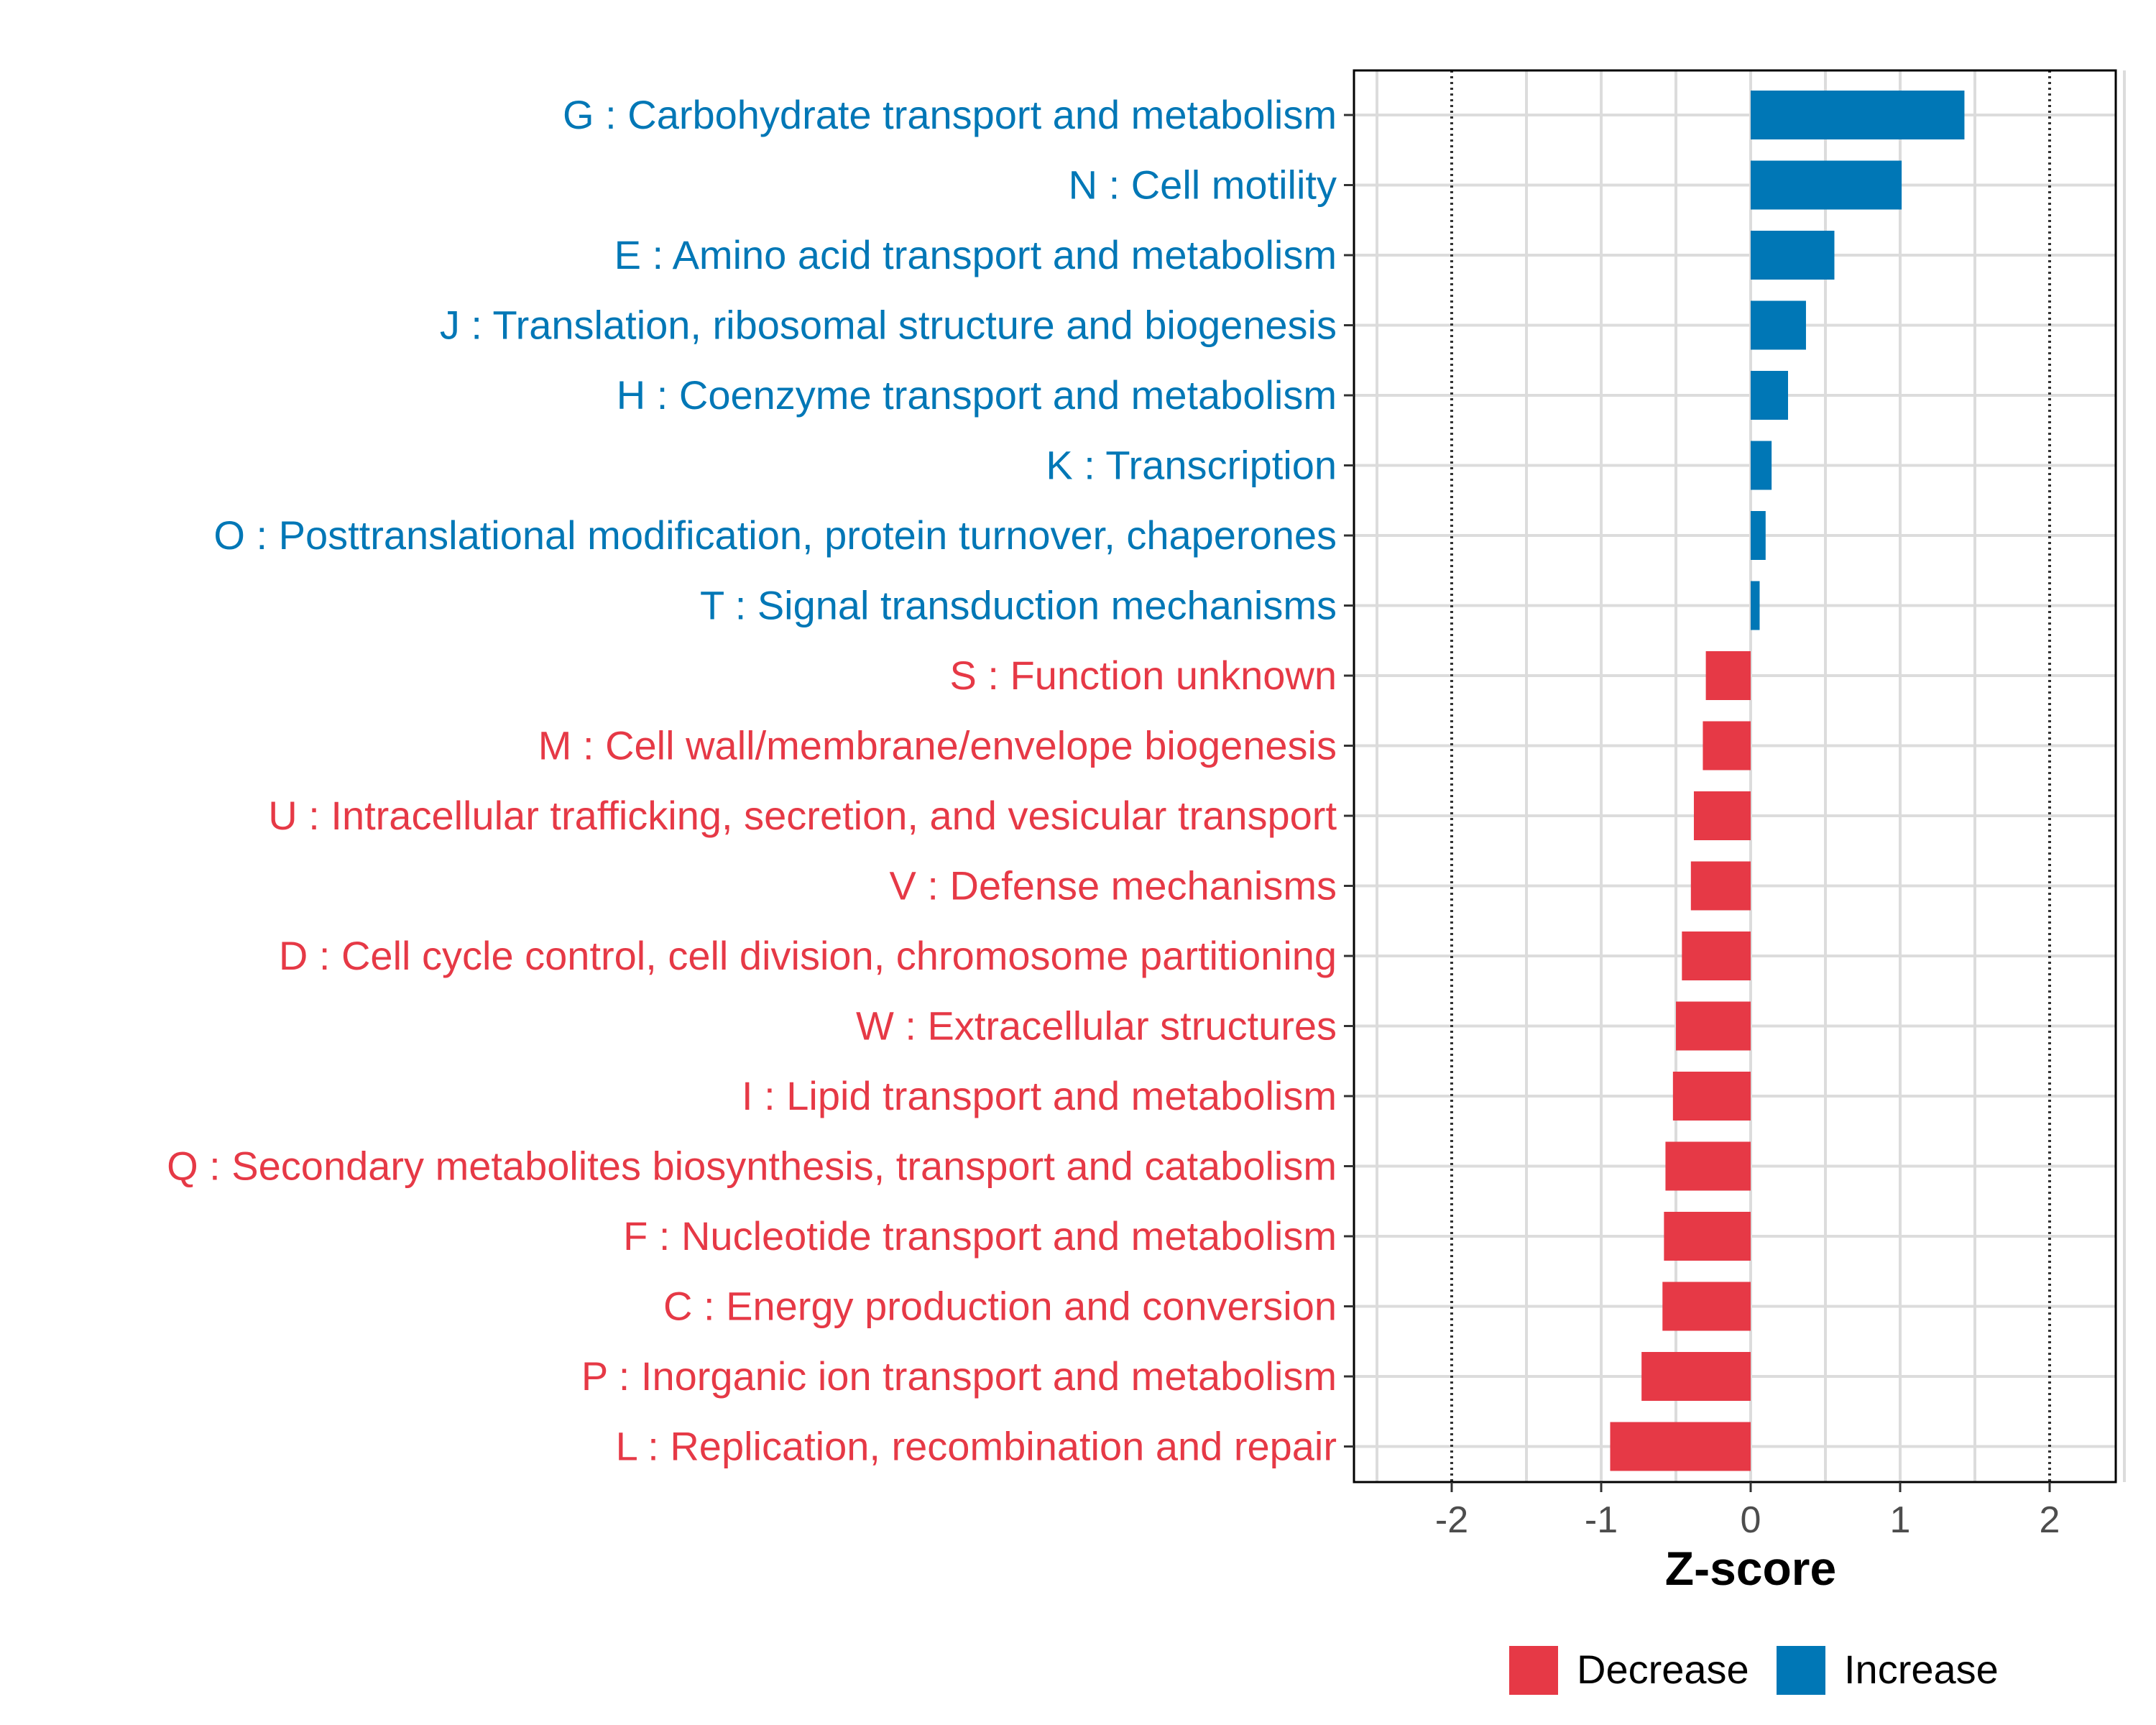 This screenshot has height=1725, width=2156. Describe the element at coordinates (1754, 1670) in the screenshot. I see `legend: Decrease Increase` at that location.